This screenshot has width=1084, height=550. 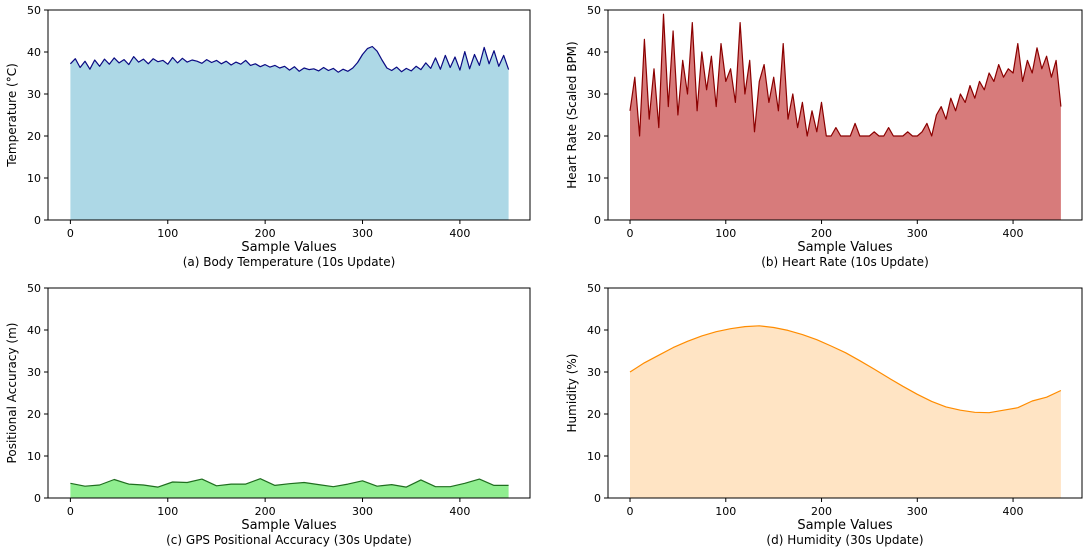 What do you see at coordinates (572, 393) in the screenshot?
I see `y-axis-label: Humidity (%)` at bounding box center [572, 393].